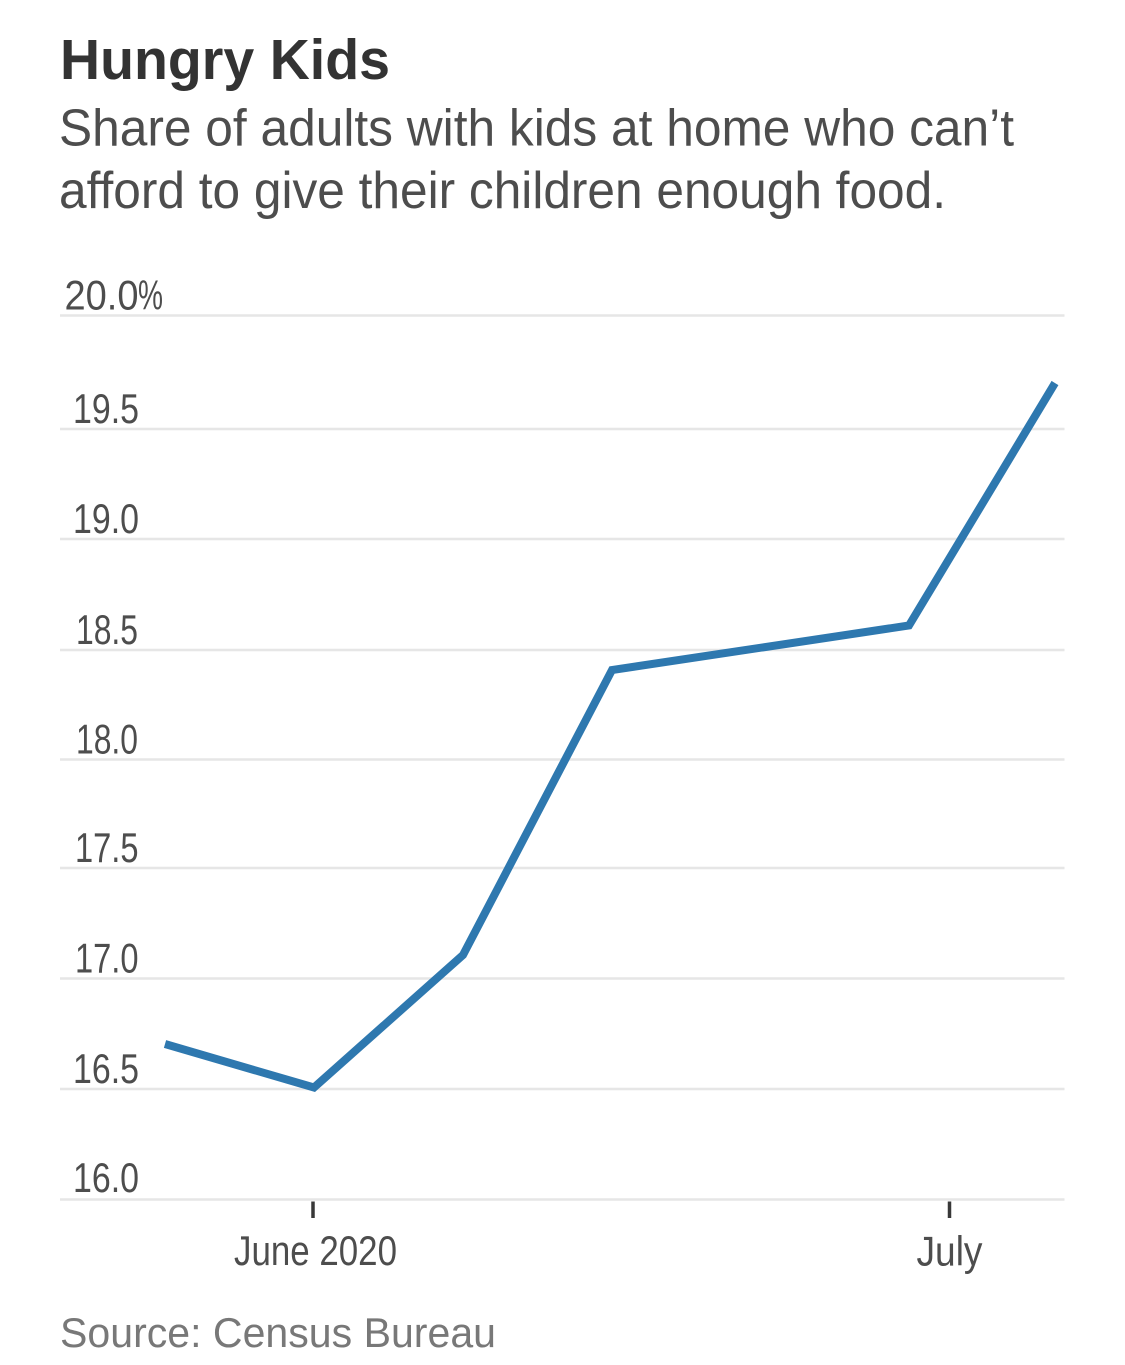  What do you see at coordinates (106, 1068) in the screenshot?
I see `svg-text: 16.5` at bounding box center [106, 1068].